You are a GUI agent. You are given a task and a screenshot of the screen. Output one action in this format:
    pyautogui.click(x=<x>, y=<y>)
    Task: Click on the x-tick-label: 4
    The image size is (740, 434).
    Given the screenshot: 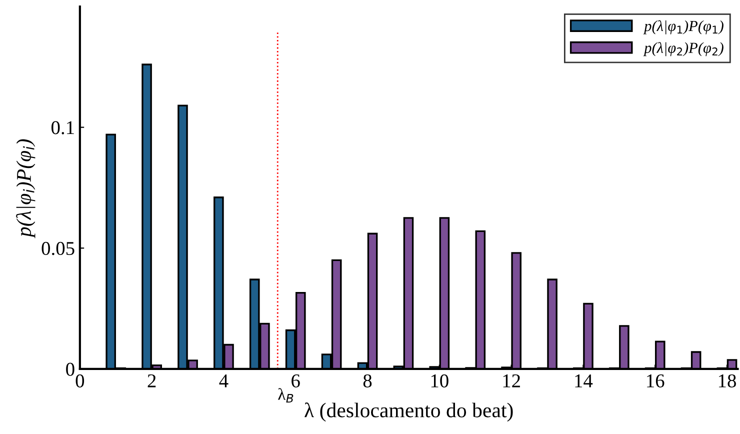 What is the action you would take?
    pyautogui.click(x=223, y=381)
    